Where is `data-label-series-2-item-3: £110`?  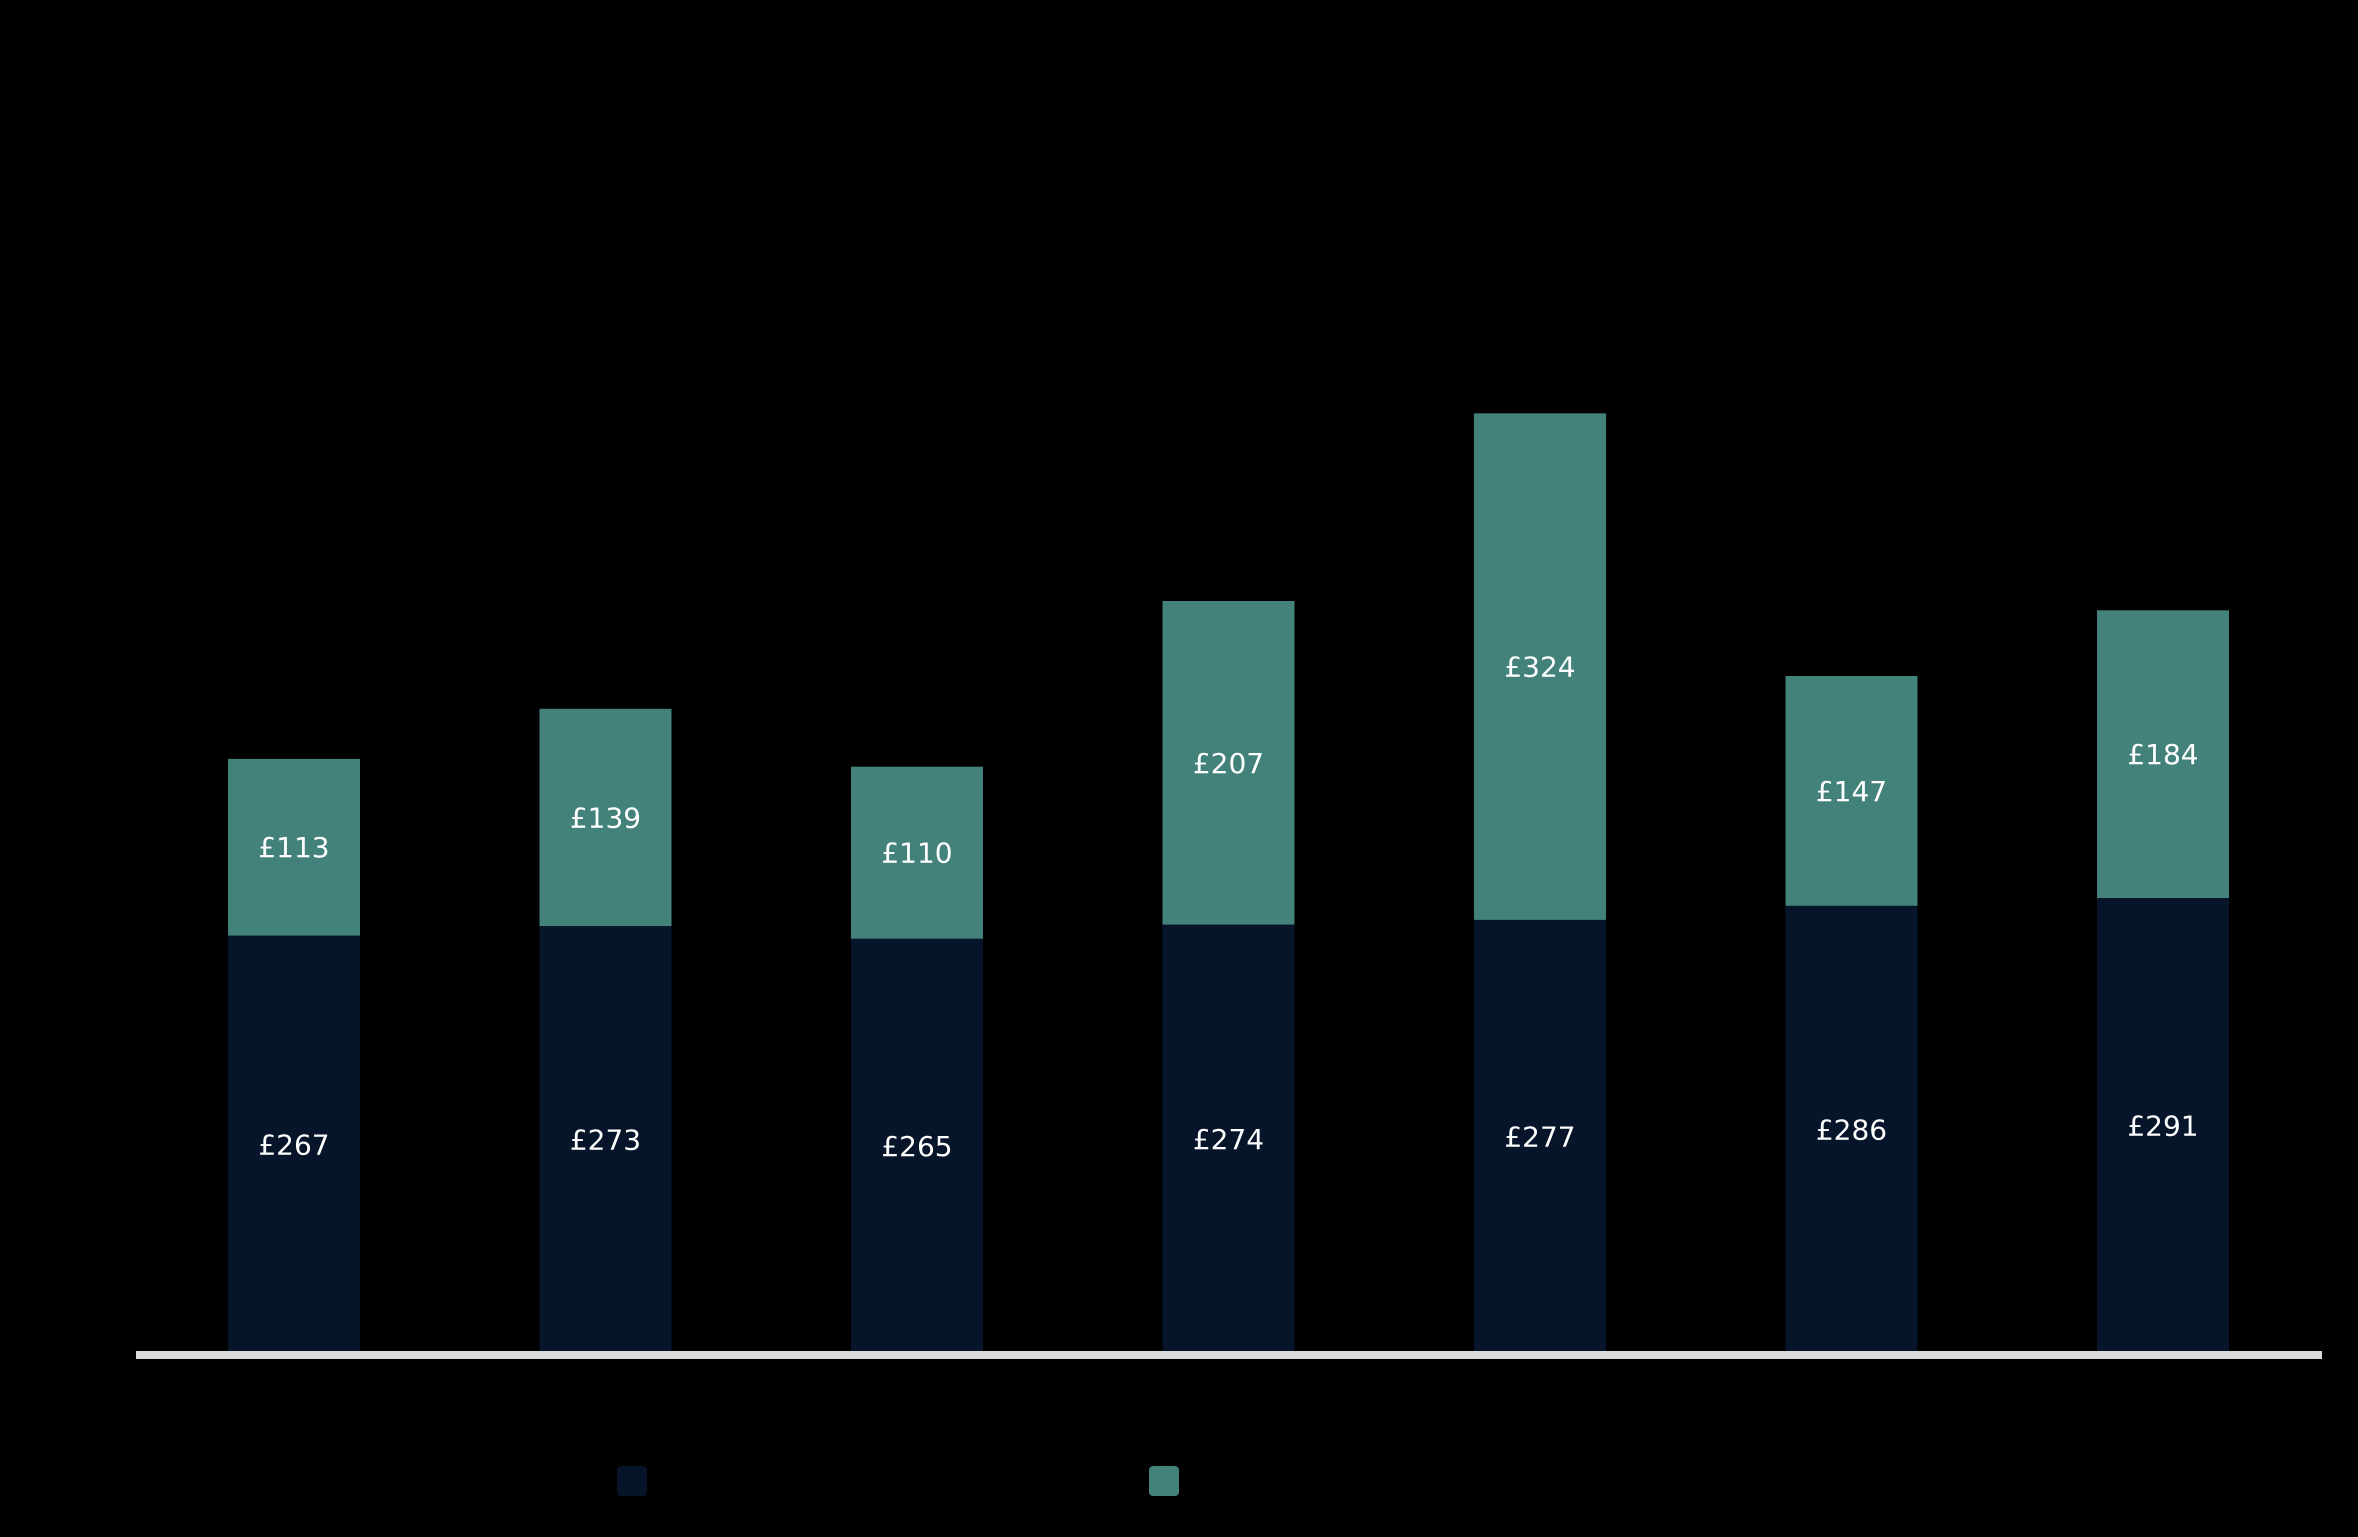
data-label-series-2-item-3: £110 is located at coordinates (916, 853).